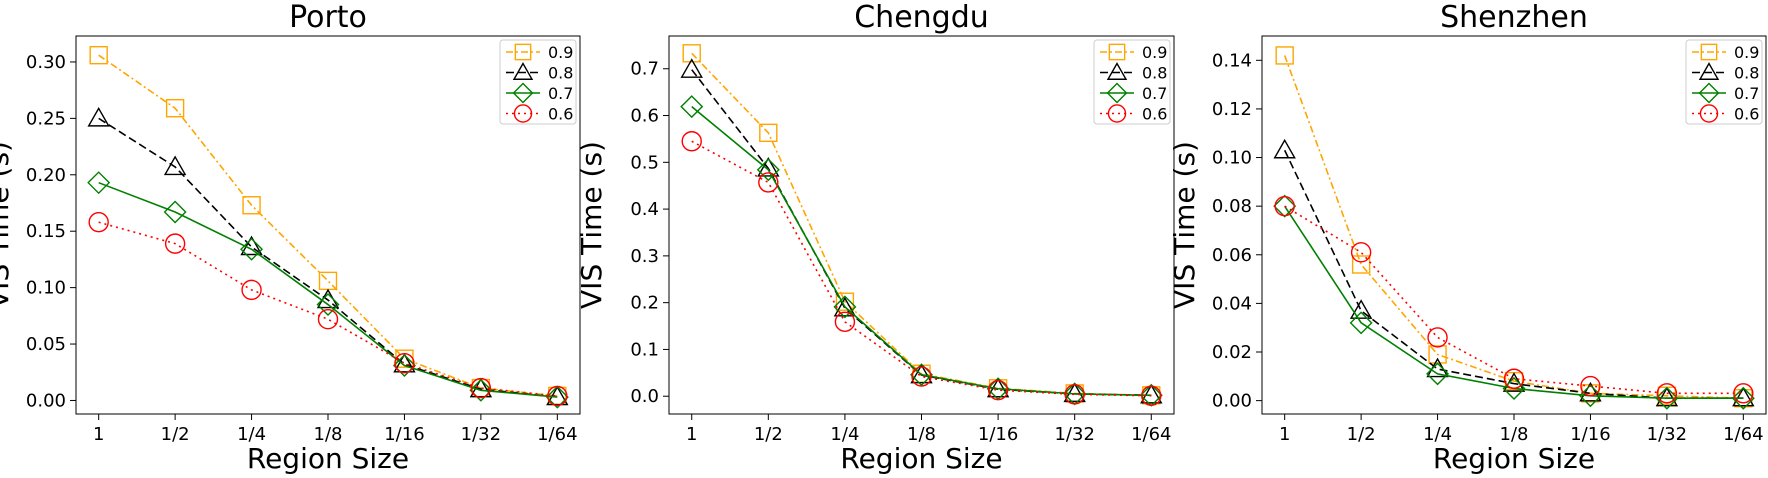 The width and height of the screenshot is (1768, 478). I want to click on y-tick-label: 0.08, so click(1232, 206).